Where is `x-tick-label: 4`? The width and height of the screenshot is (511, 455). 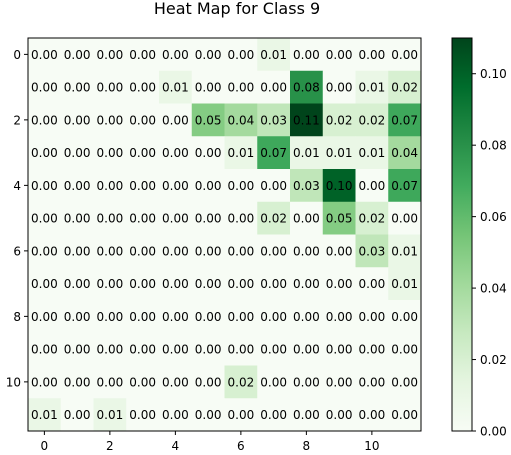 x-tick-label: 4 is located at coordinates (176, 446).